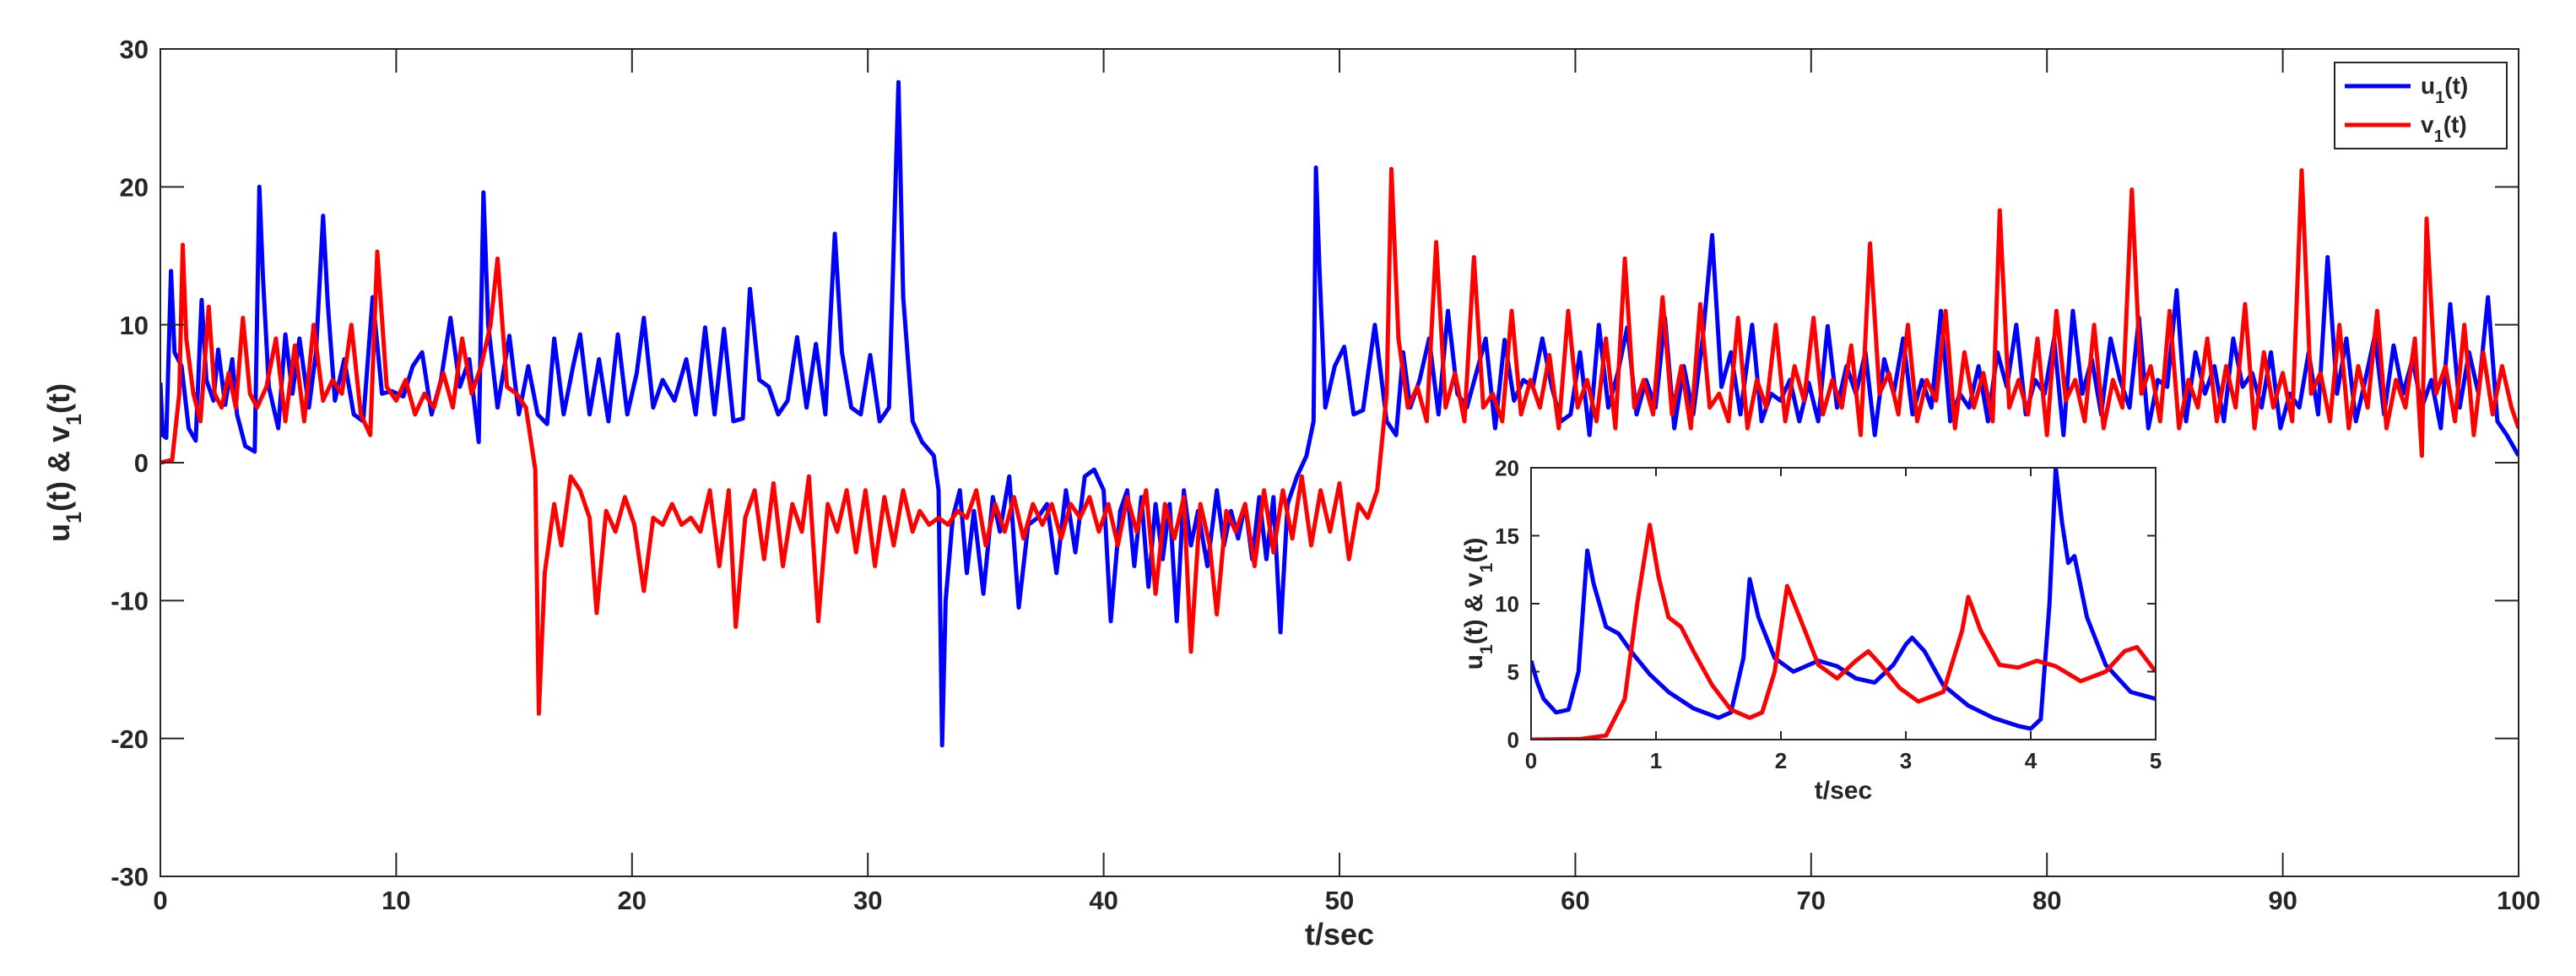  Describe the element at coordinates (2031, 760) in the screenshot. I see `x-tick-label: 4` at that location.